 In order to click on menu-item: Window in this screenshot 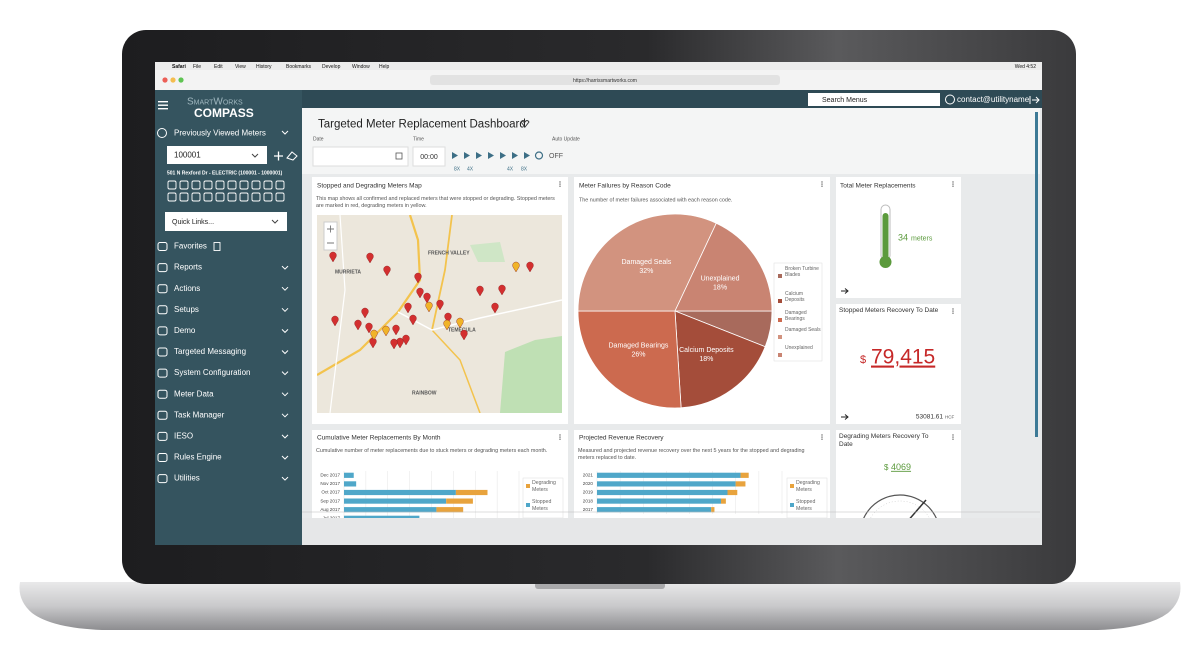, I will do `click(361, 67)`.